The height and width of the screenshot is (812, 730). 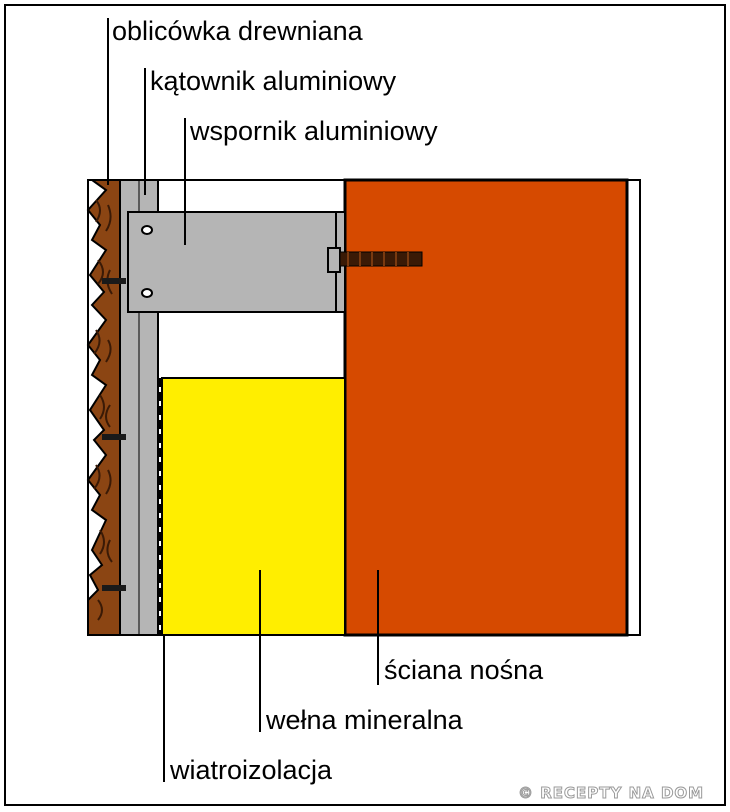 I want to click on bracket-hole-bottom, so click(x=147, y=293).